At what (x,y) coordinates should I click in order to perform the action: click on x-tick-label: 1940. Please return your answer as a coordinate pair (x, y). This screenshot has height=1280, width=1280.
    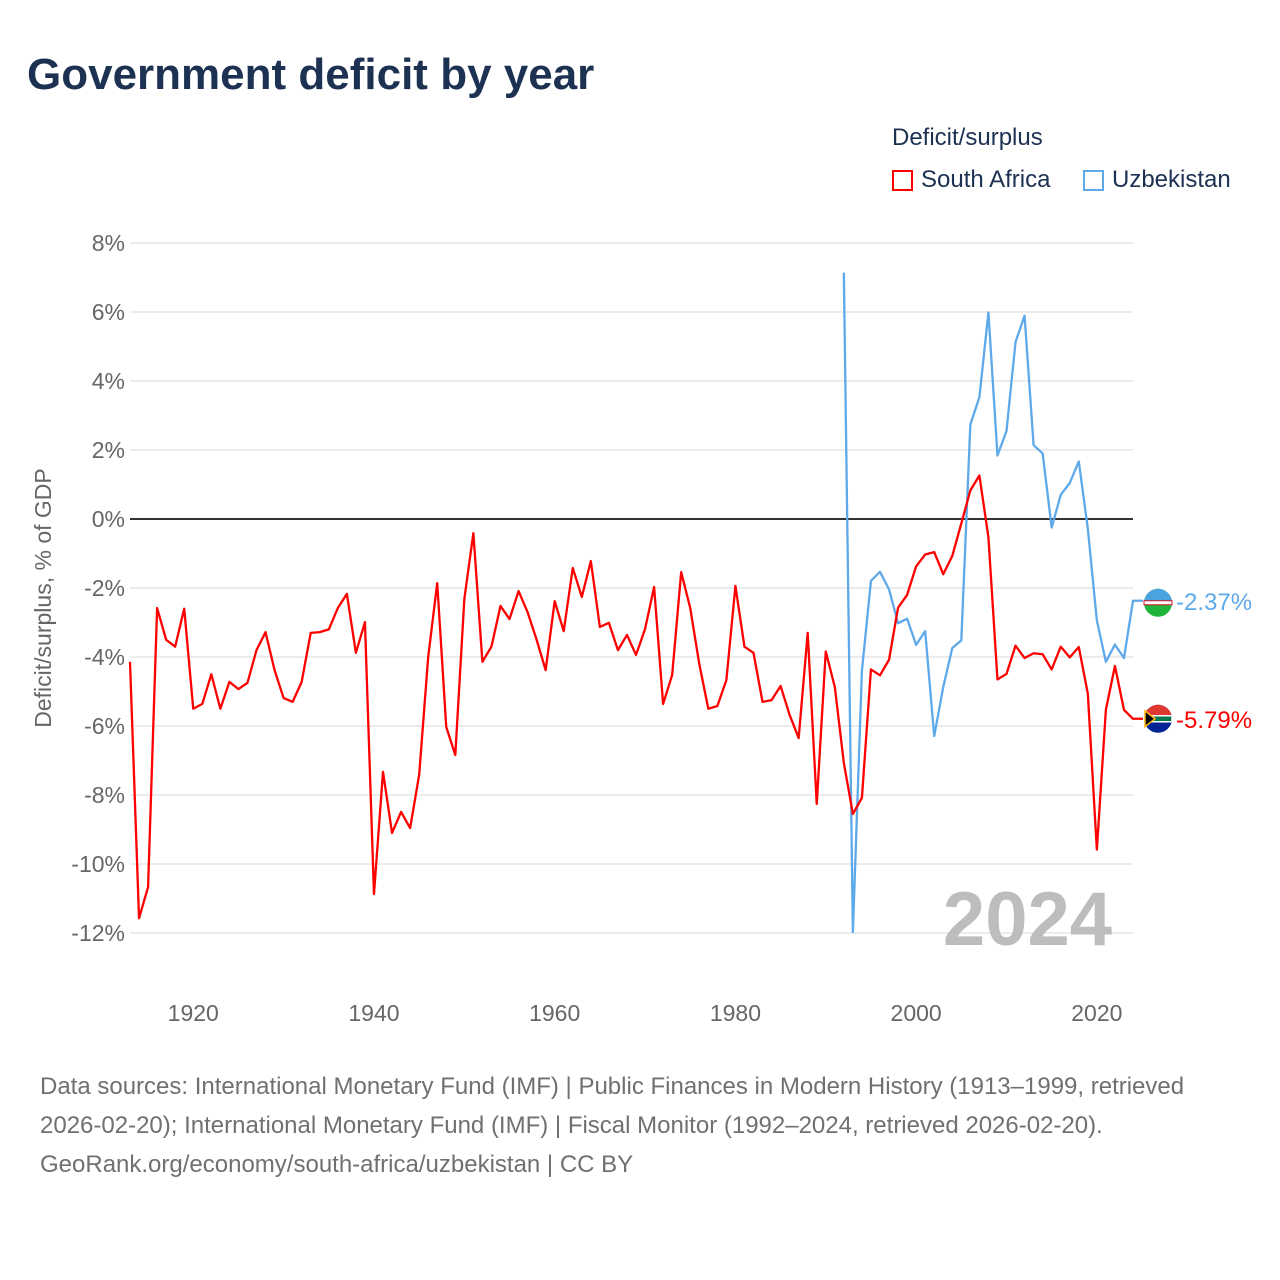
    Looking at the image, I should click on (373, 1013).